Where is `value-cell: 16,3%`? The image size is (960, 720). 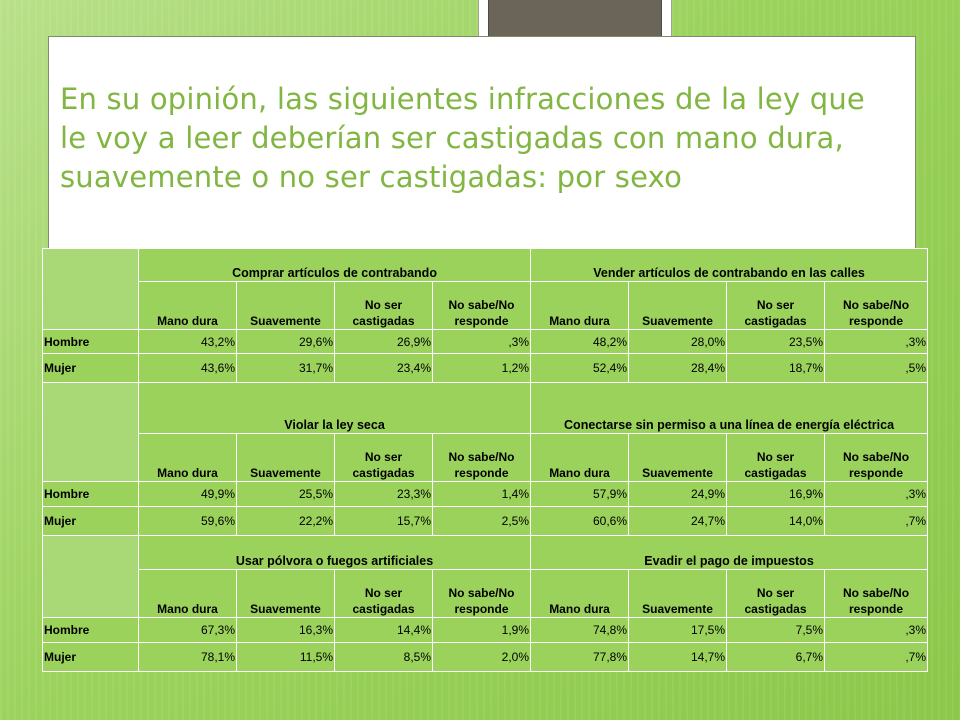
value-cell: 16,3% is located at coordinates (285, 630).